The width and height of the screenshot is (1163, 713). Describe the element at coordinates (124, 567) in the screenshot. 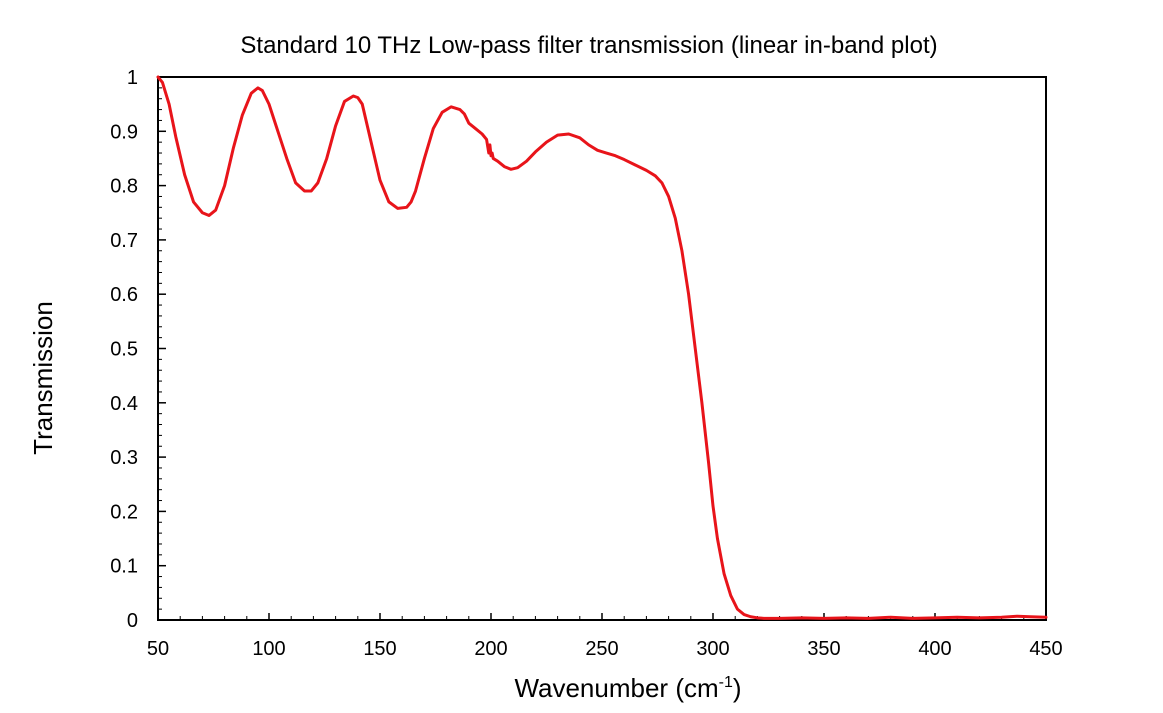

I see `y-tick-label: 0.1` at that location.